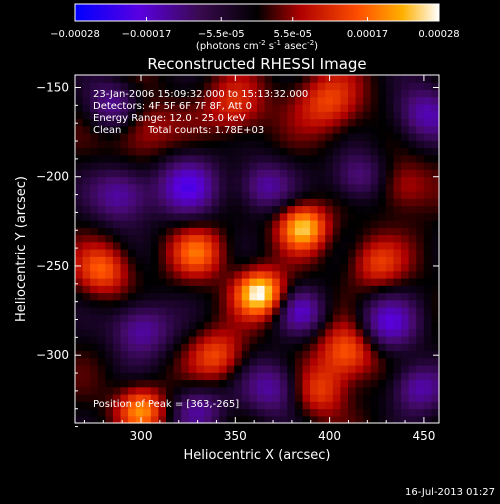  What do you see at coordinates (257, 12) in the screenshot?
I see `colorbar-frame` at bounding box center [257, 12].